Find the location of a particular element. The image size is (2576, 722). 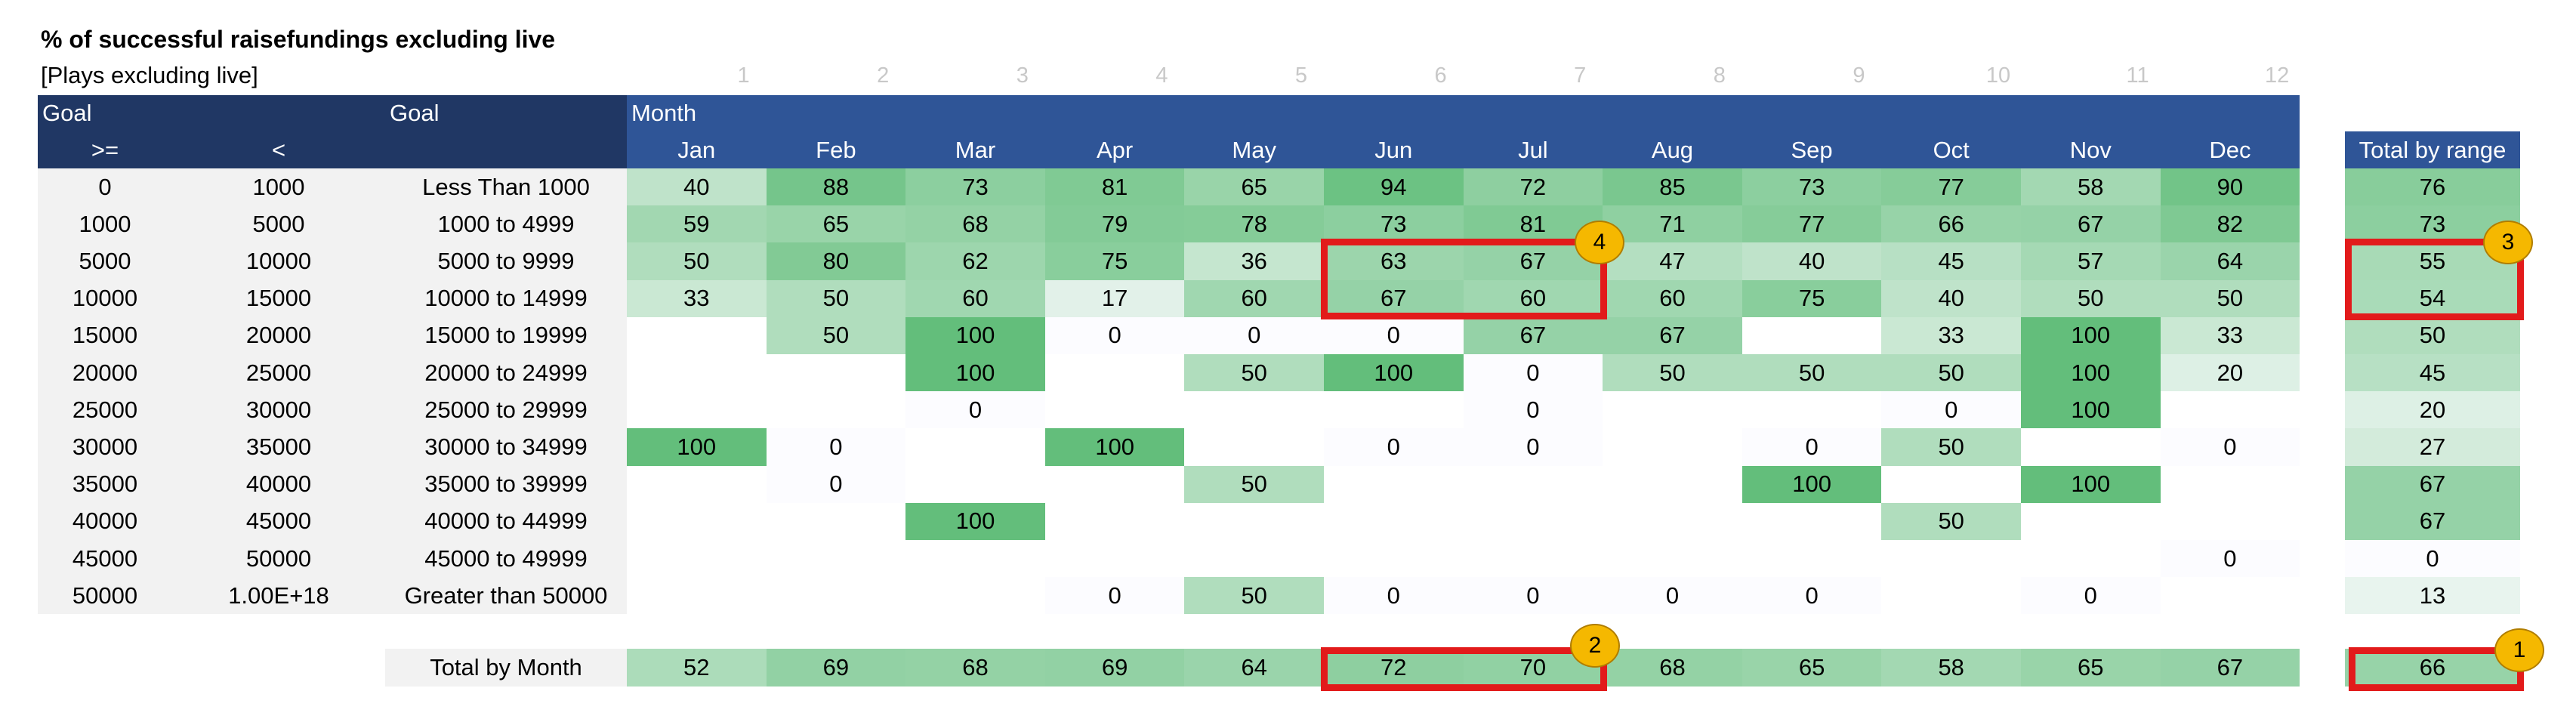

value-cell: 82 is located at coordinates (2230, 224).